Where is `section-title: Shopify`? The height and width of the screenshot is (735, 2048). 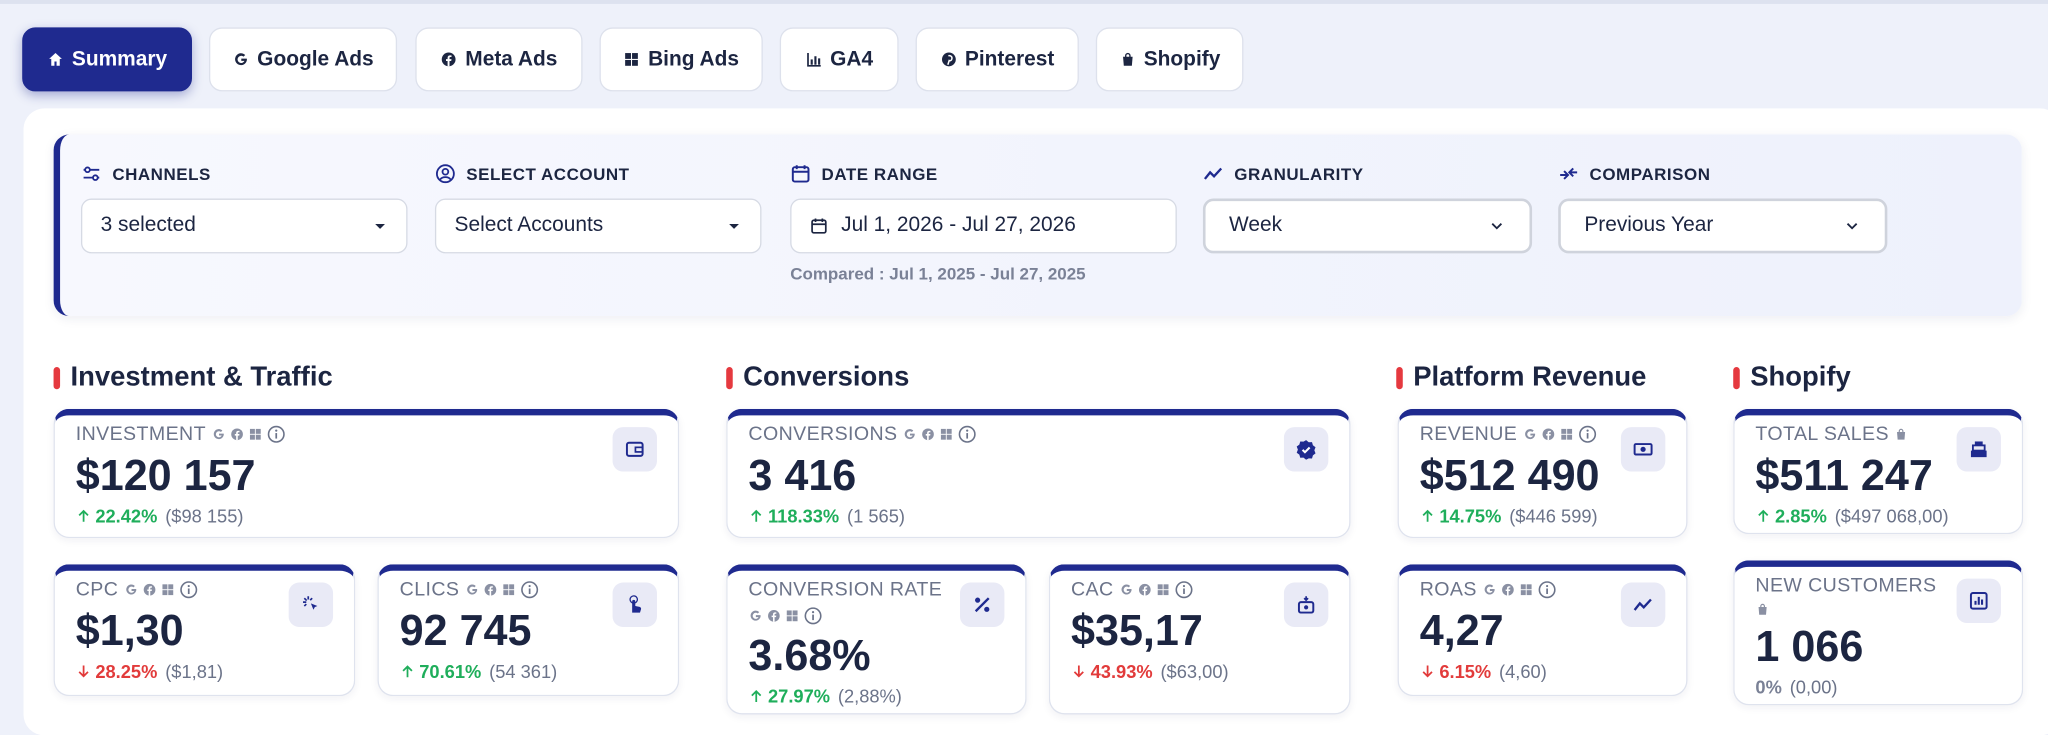 section-title: Shopify is located at coordinates (1792, 377).